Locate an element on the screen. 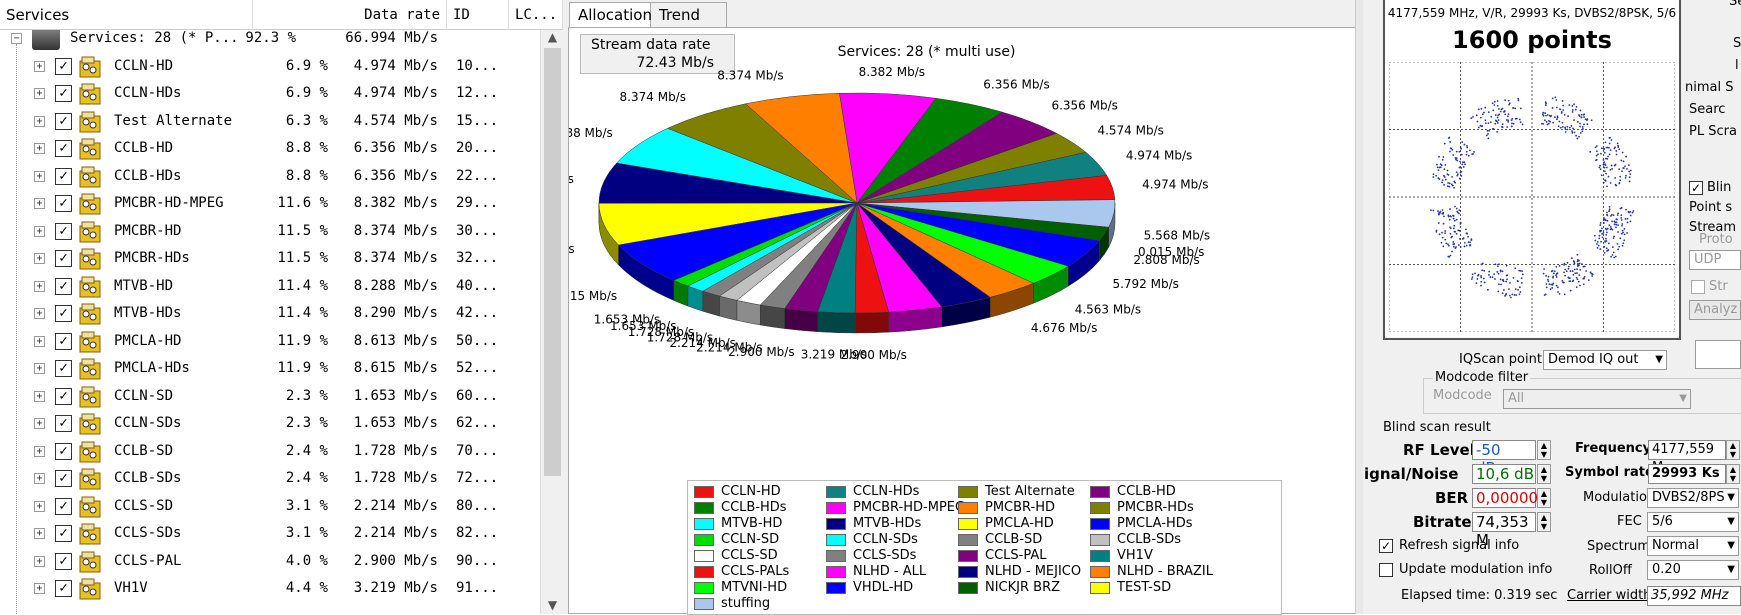  analyze-button: Analyz is located at coordinates (1715, 310).